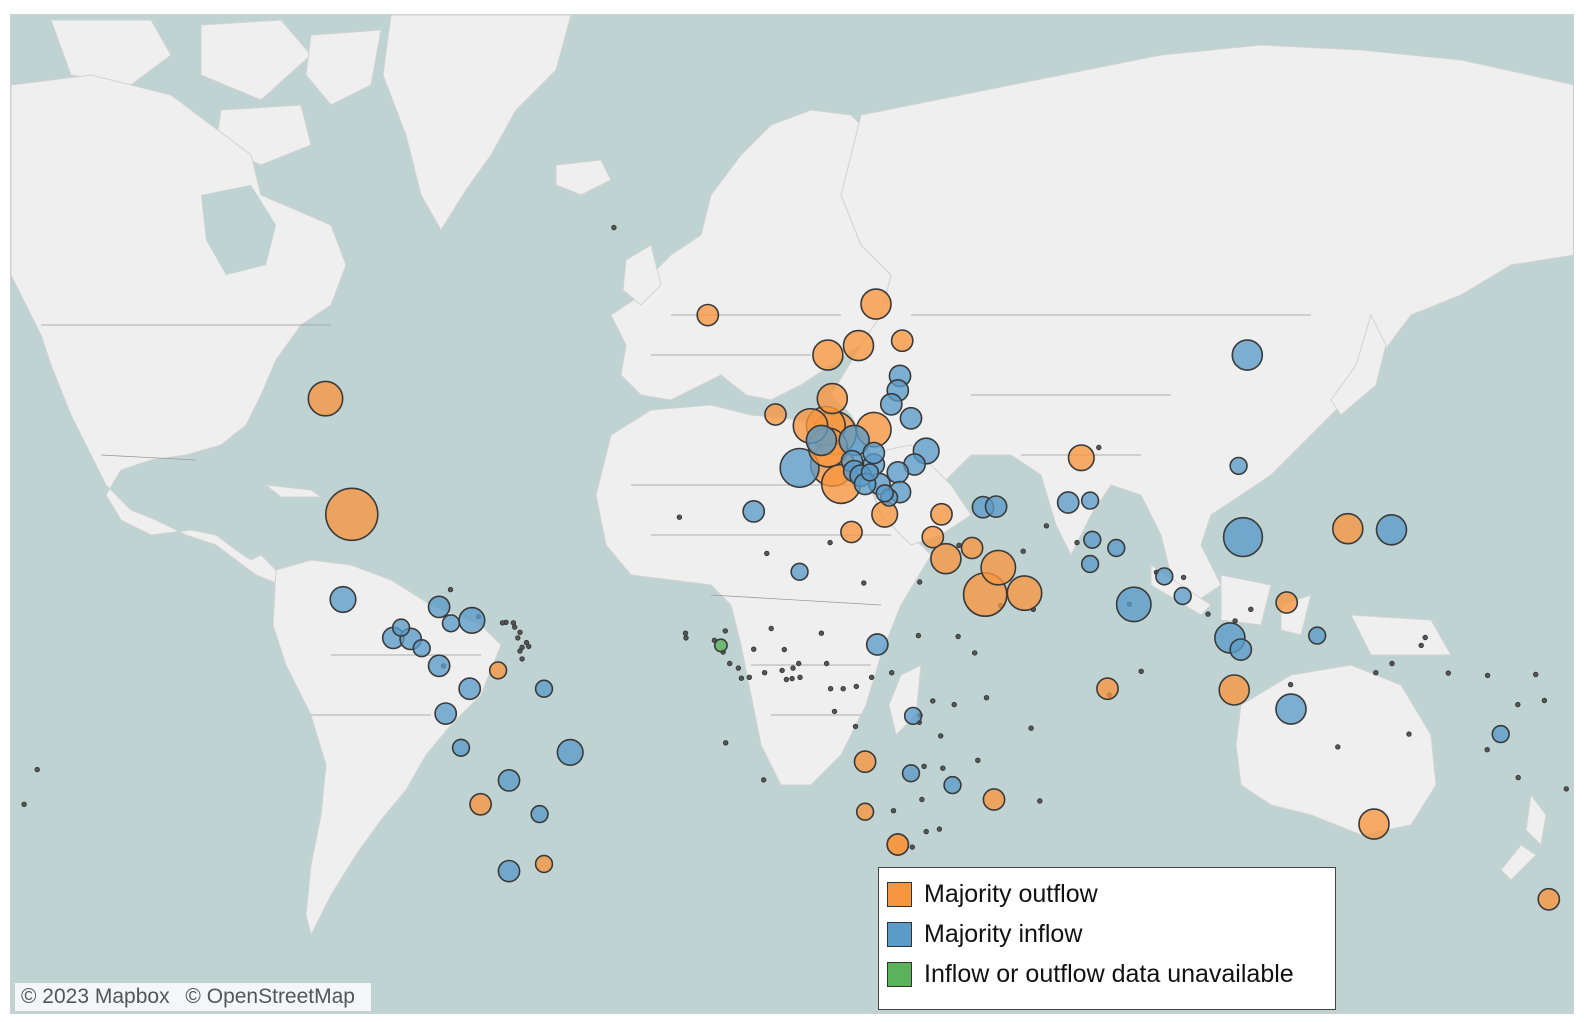  I want to click on legend-item-inflow: Majority inflow, so click(1107, 934).